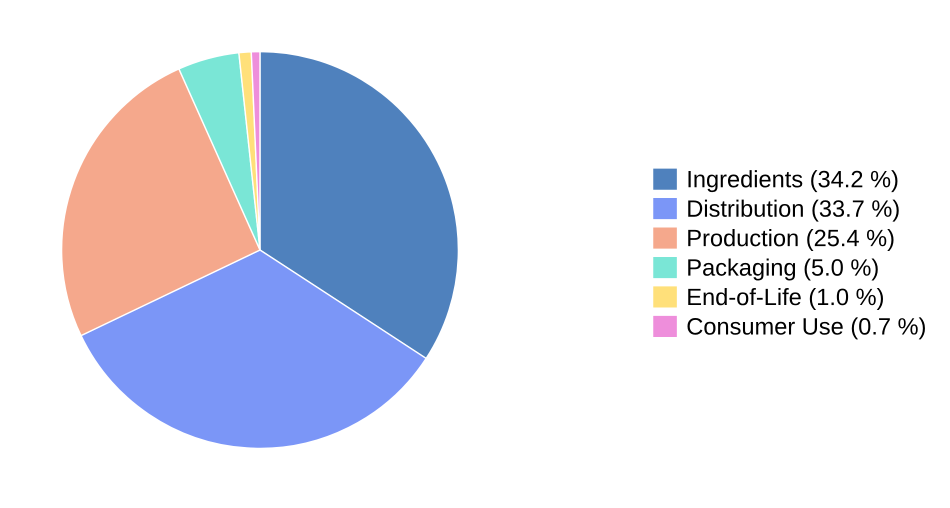  I want to click on legend-label: Consumer Use (0.7 %), so click(806, 328).